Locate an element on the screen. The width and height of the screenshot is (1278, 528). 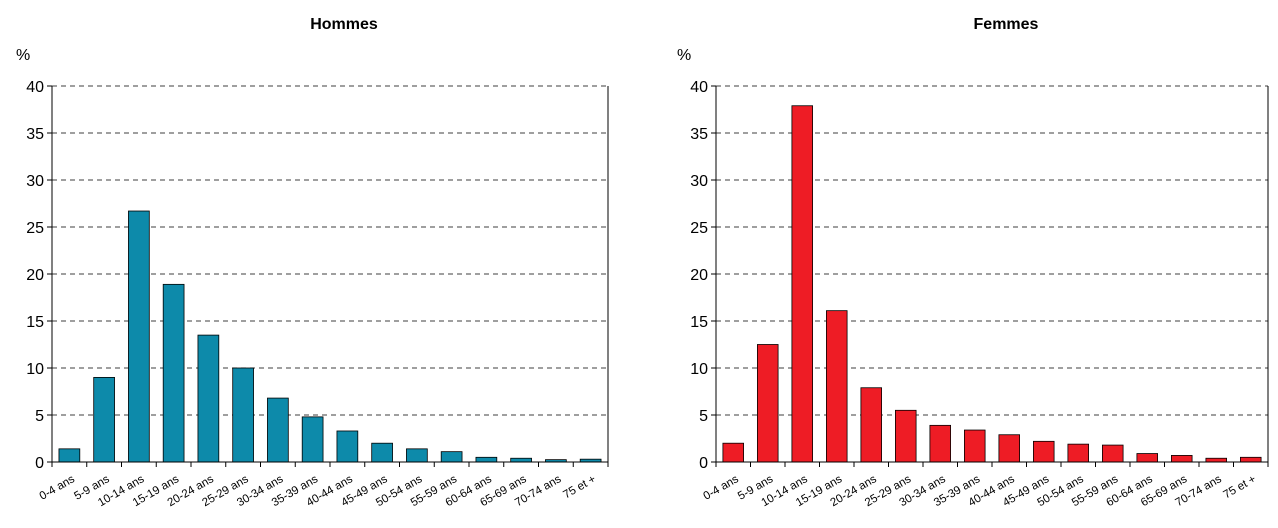
chart-title: Femmes is located at coordinates (1006, 24).